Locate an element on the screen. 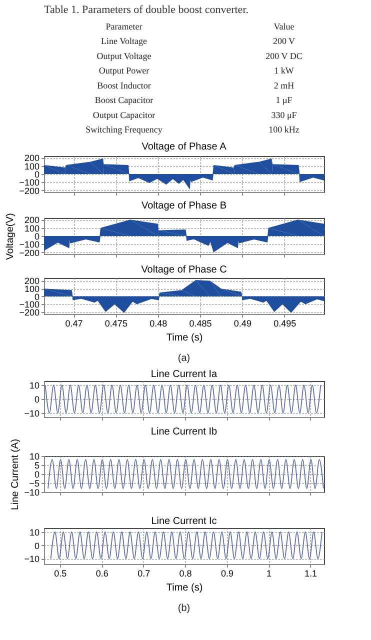  text: Parameter is located at coordinates (124, 26).